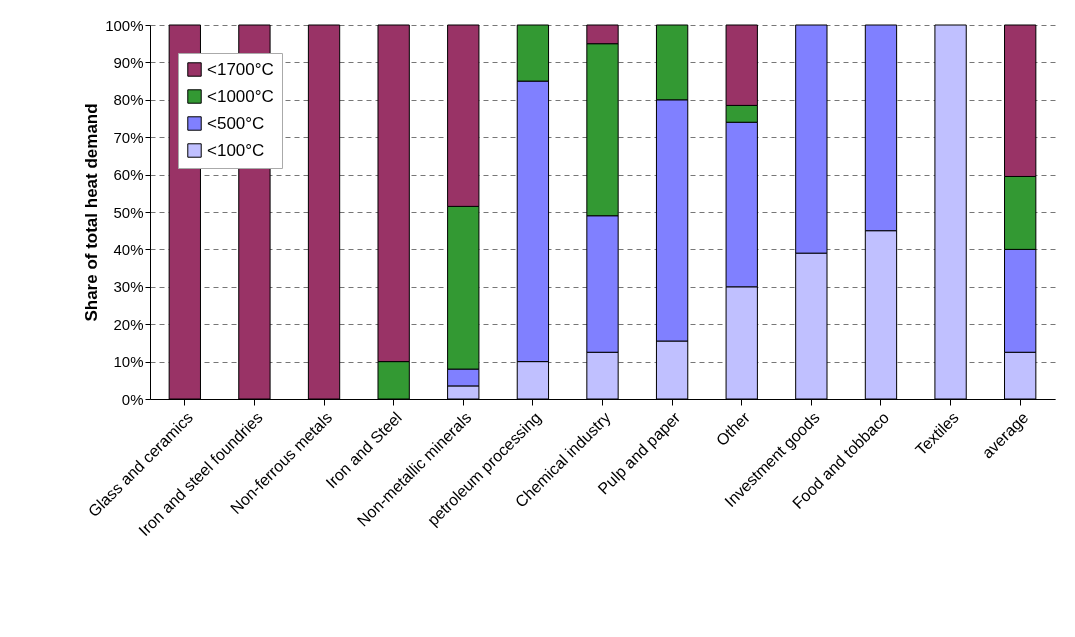 The height and width of the screenshot is (637, 1075). What do you see at coordinates (236, 150) in the screenshot?
I see `legend-label: <100°C` at bounding box center [236, 150].